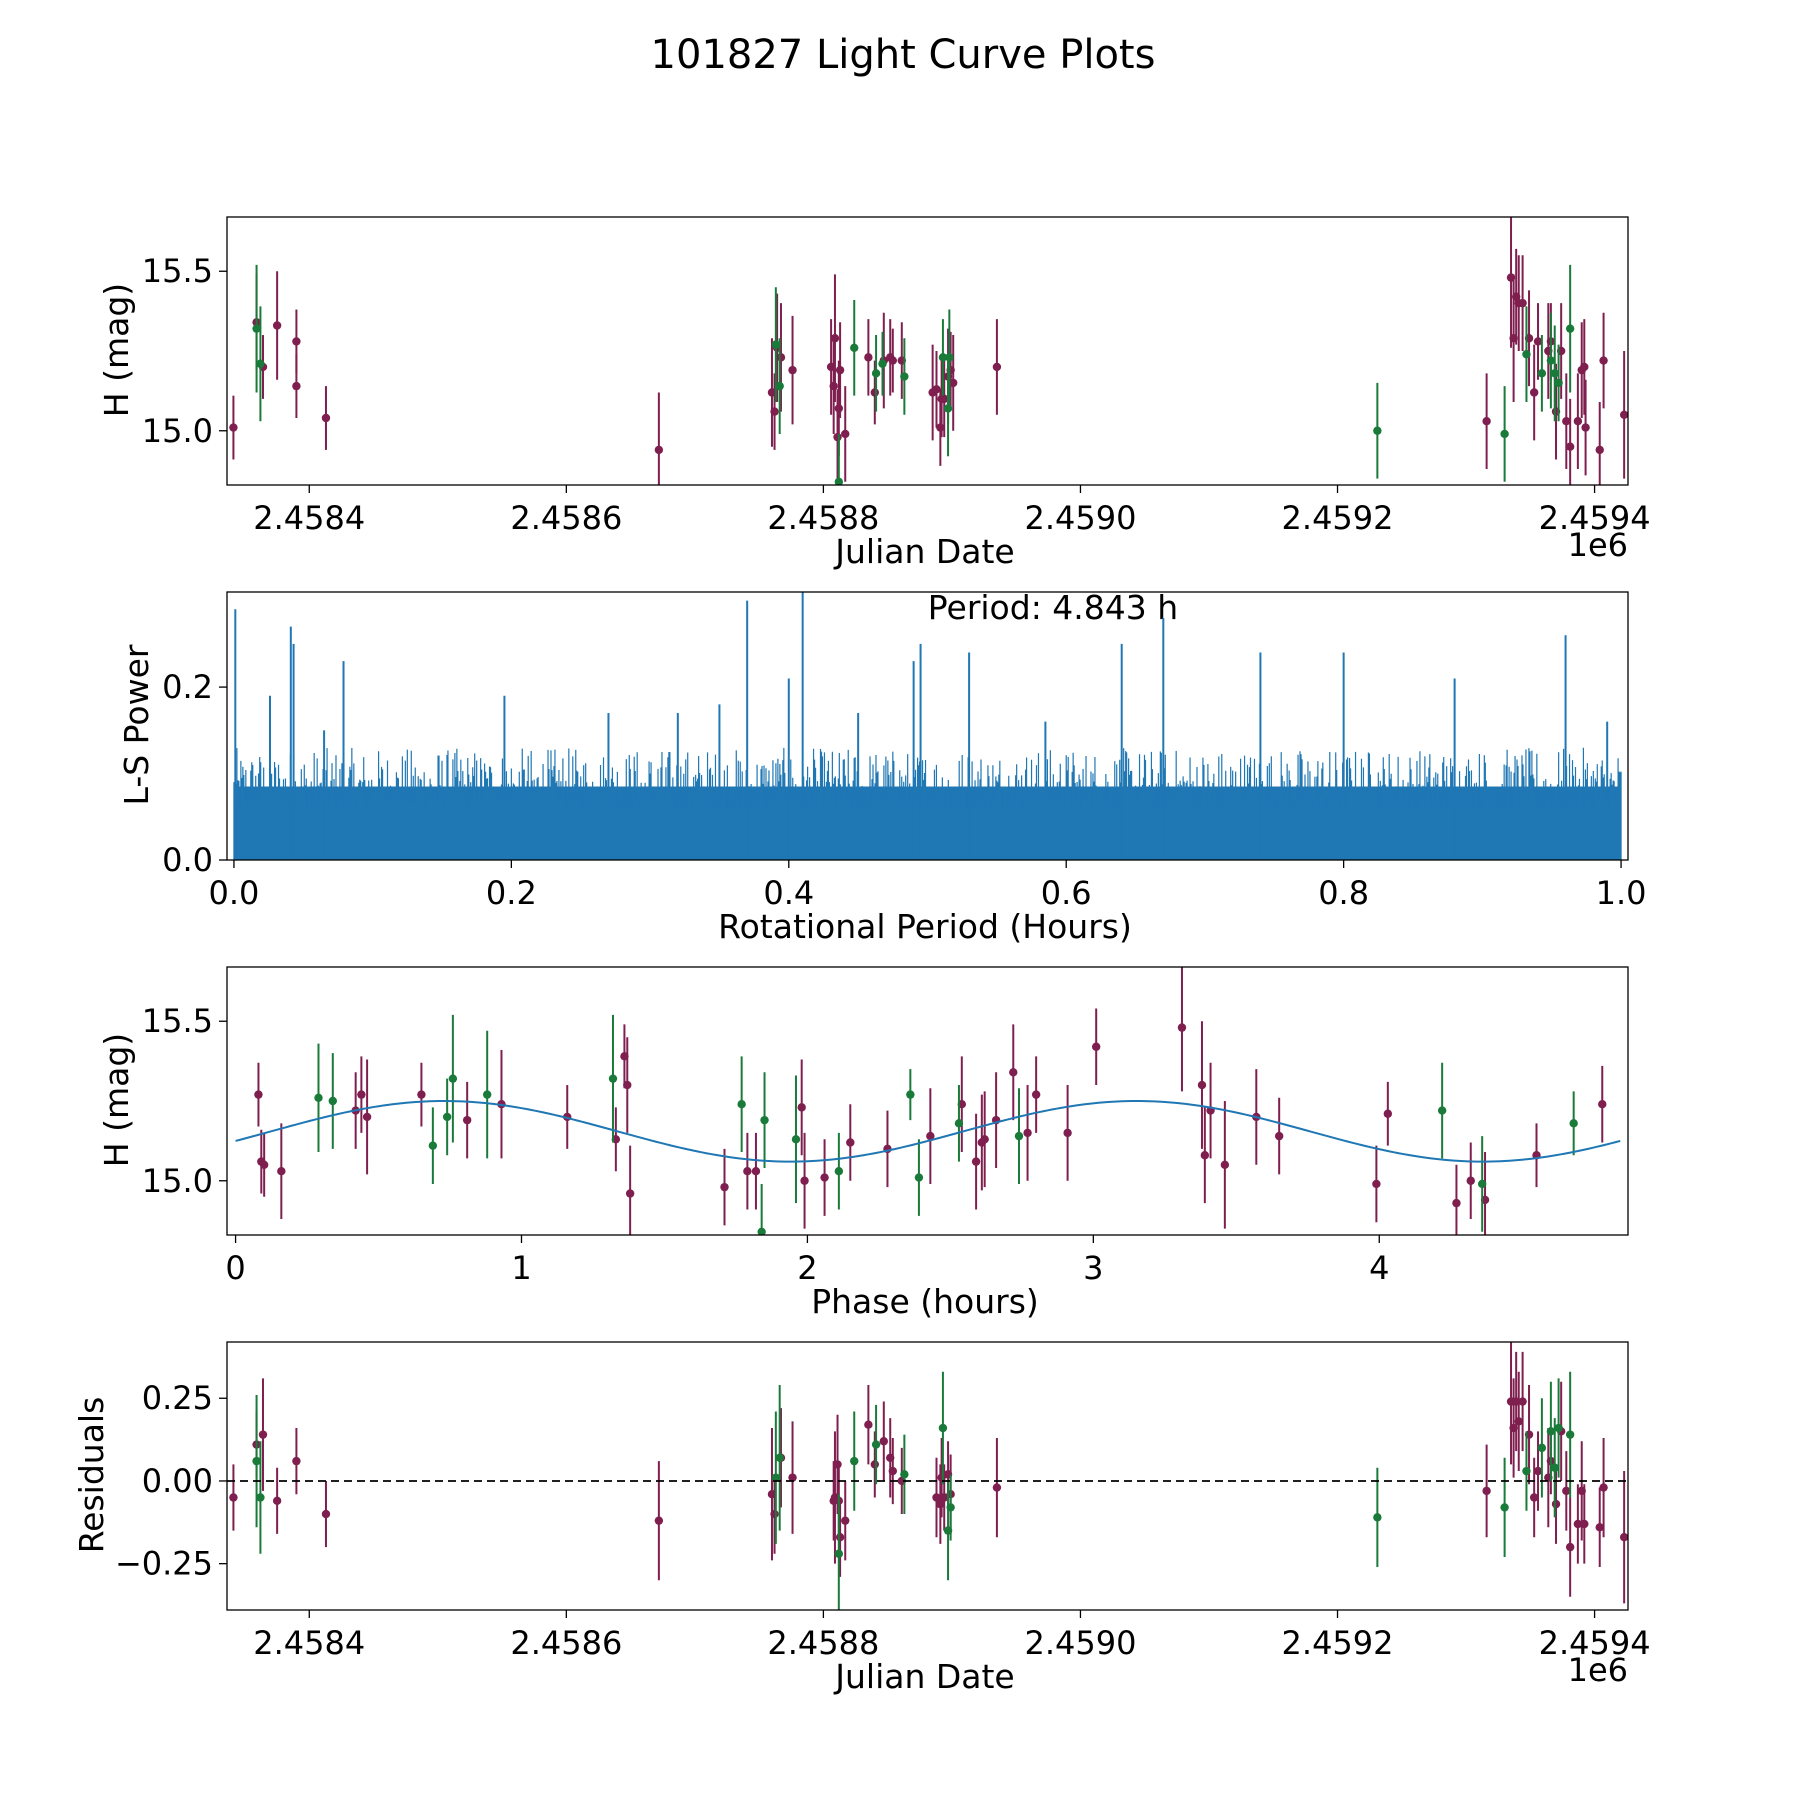 This screenshot has width=1800, height=1800. Describe the element at coordinates (925, 926) in the screenshot. I see `periodogram-xlabel: Rotational Period (Hours)` at that location.